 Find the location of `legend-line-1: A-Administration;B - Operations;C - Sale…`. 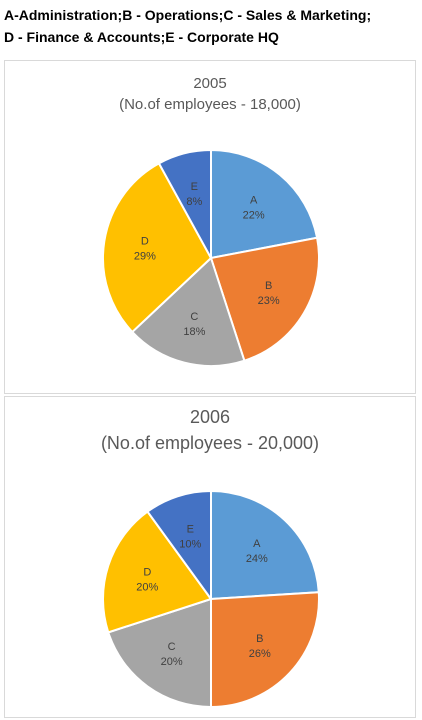

legend-line-1: A-Administration;B - Operations;C - Sale… is located at coordinates (211, 15).